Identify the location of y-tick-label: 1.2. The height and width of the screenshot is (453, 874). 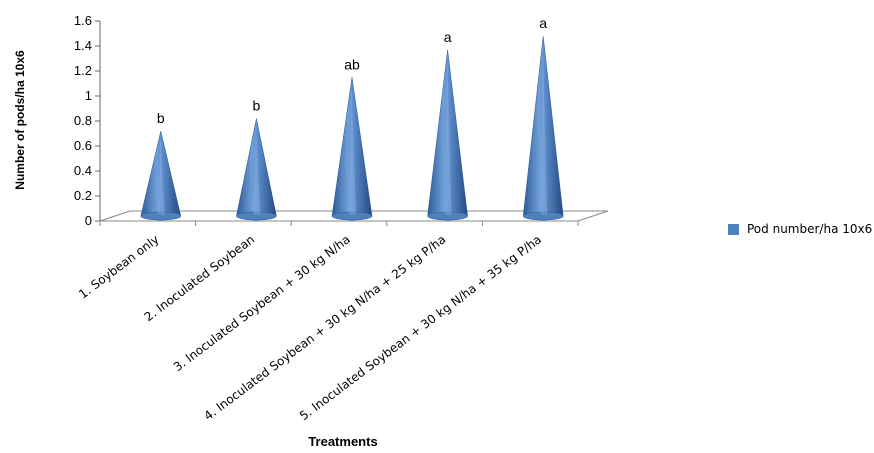
(83, 70).